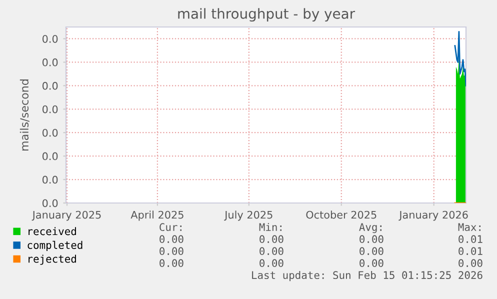 Image resolution: width=497 pixels, height=299 pixels. I want to click on text: Cur:, so click(171, 227).